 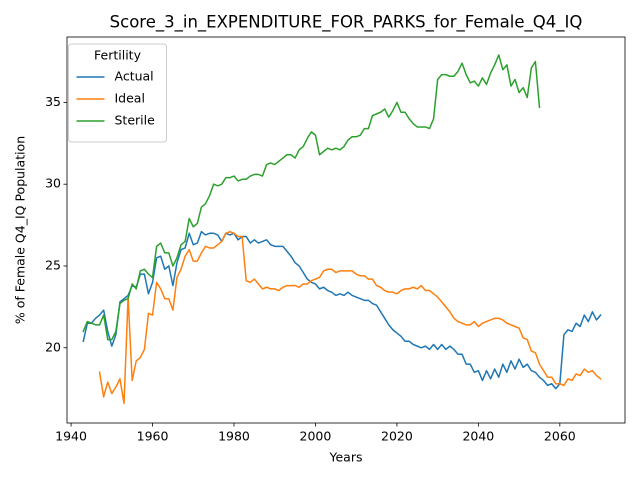 What do you see at coordinates (71, 436) in the screenshot?
I see `x-tick-label: 1940` at bounding box center [71, 436].